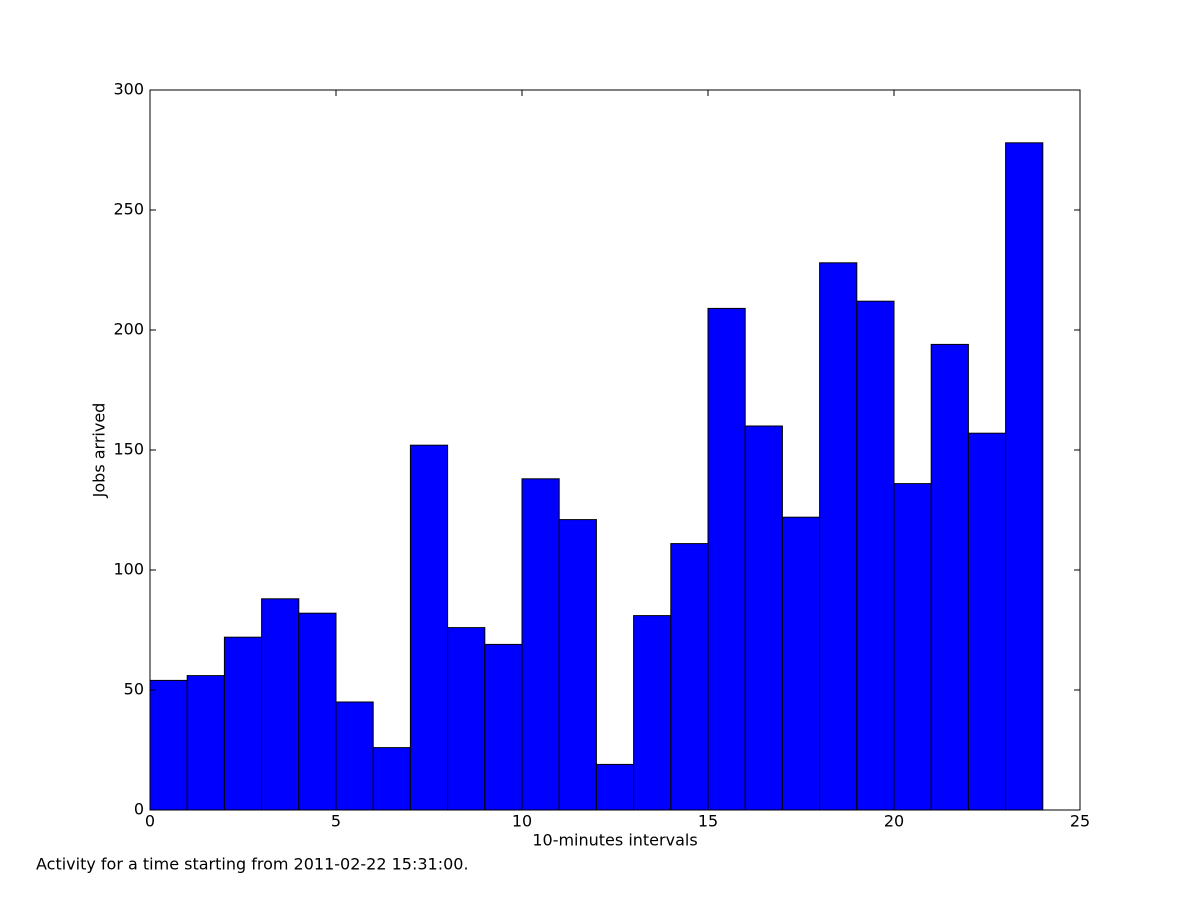  Describe the element at coordinates (128, 209) in the screenshot. I see `y-tick-label: 250` at that location.